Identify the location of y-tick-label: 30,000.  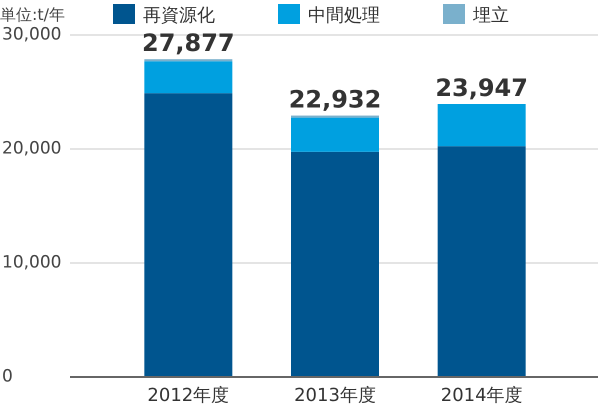
(32, 34).